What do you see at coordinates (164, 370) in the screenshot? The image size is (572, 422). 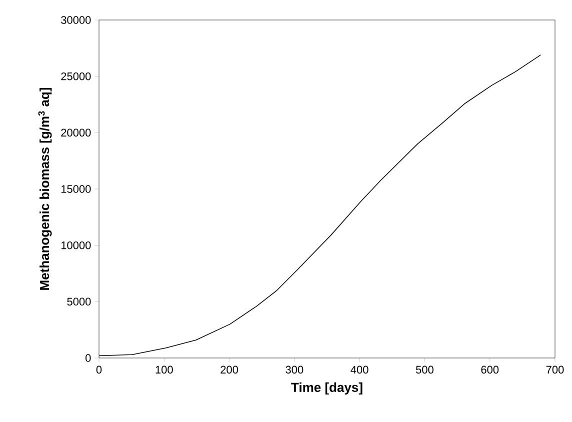 I see `x-tick-label: 100` at bounding box center [164, 370].